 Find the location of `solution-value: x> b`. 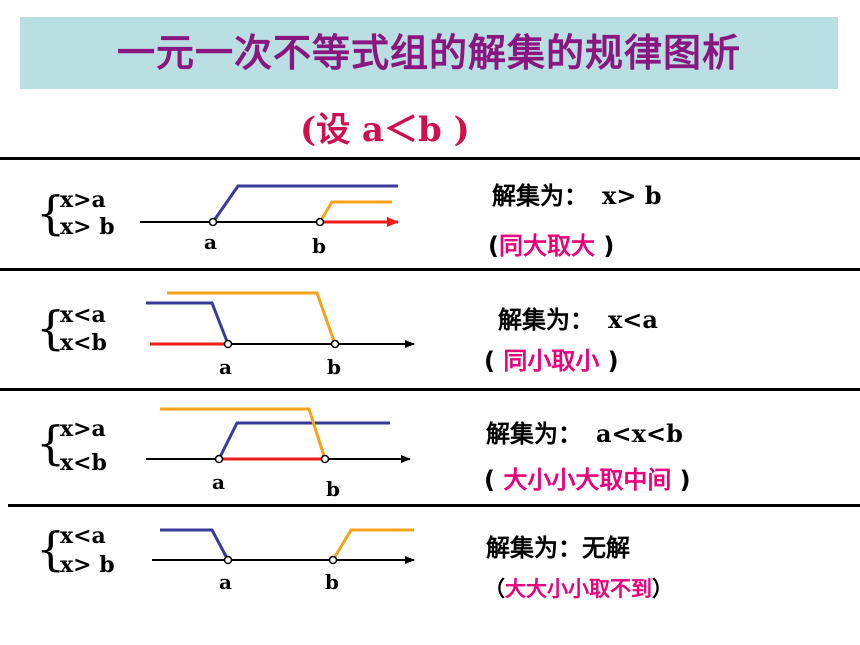

solution-value: x> b is located at coordinates (632, 195).